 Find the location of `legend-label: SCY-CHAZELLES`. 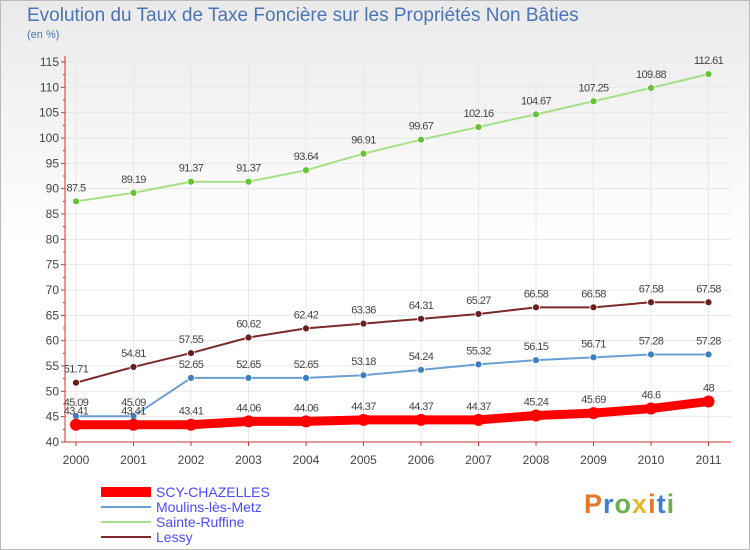

legend-label: SCY-CHAZELLES is located at coordinates (213, 492).